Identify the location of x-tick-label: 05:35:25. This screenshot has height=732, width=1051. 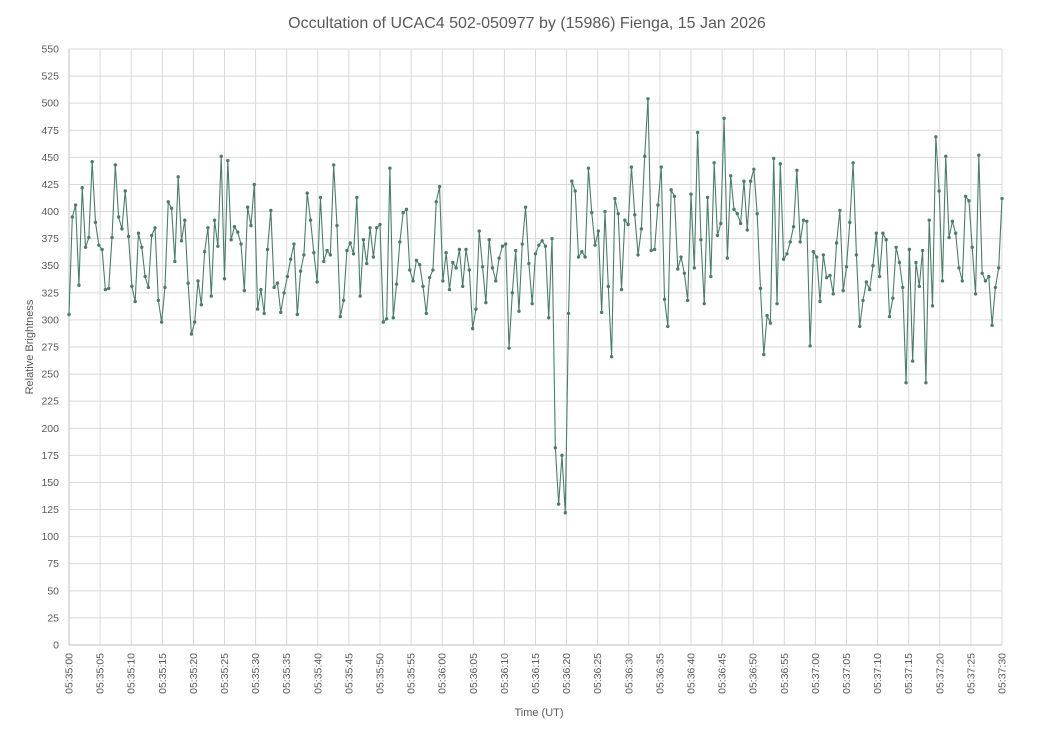
(225, 673).